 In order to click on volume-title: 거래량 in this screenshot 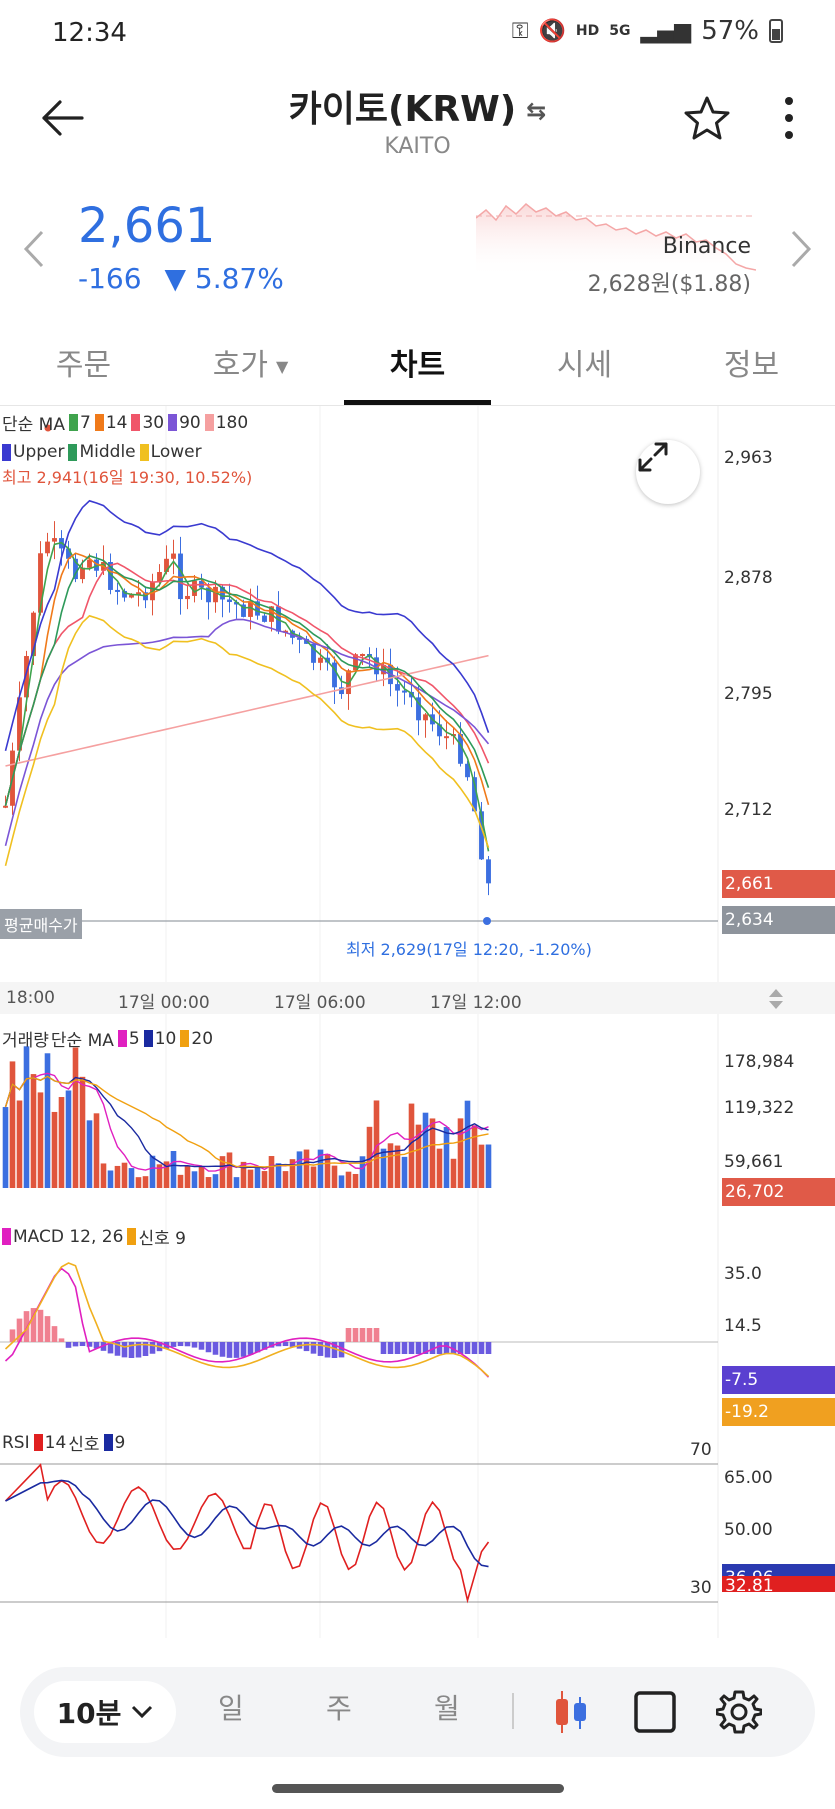, I will do `click(25, 1041)`.